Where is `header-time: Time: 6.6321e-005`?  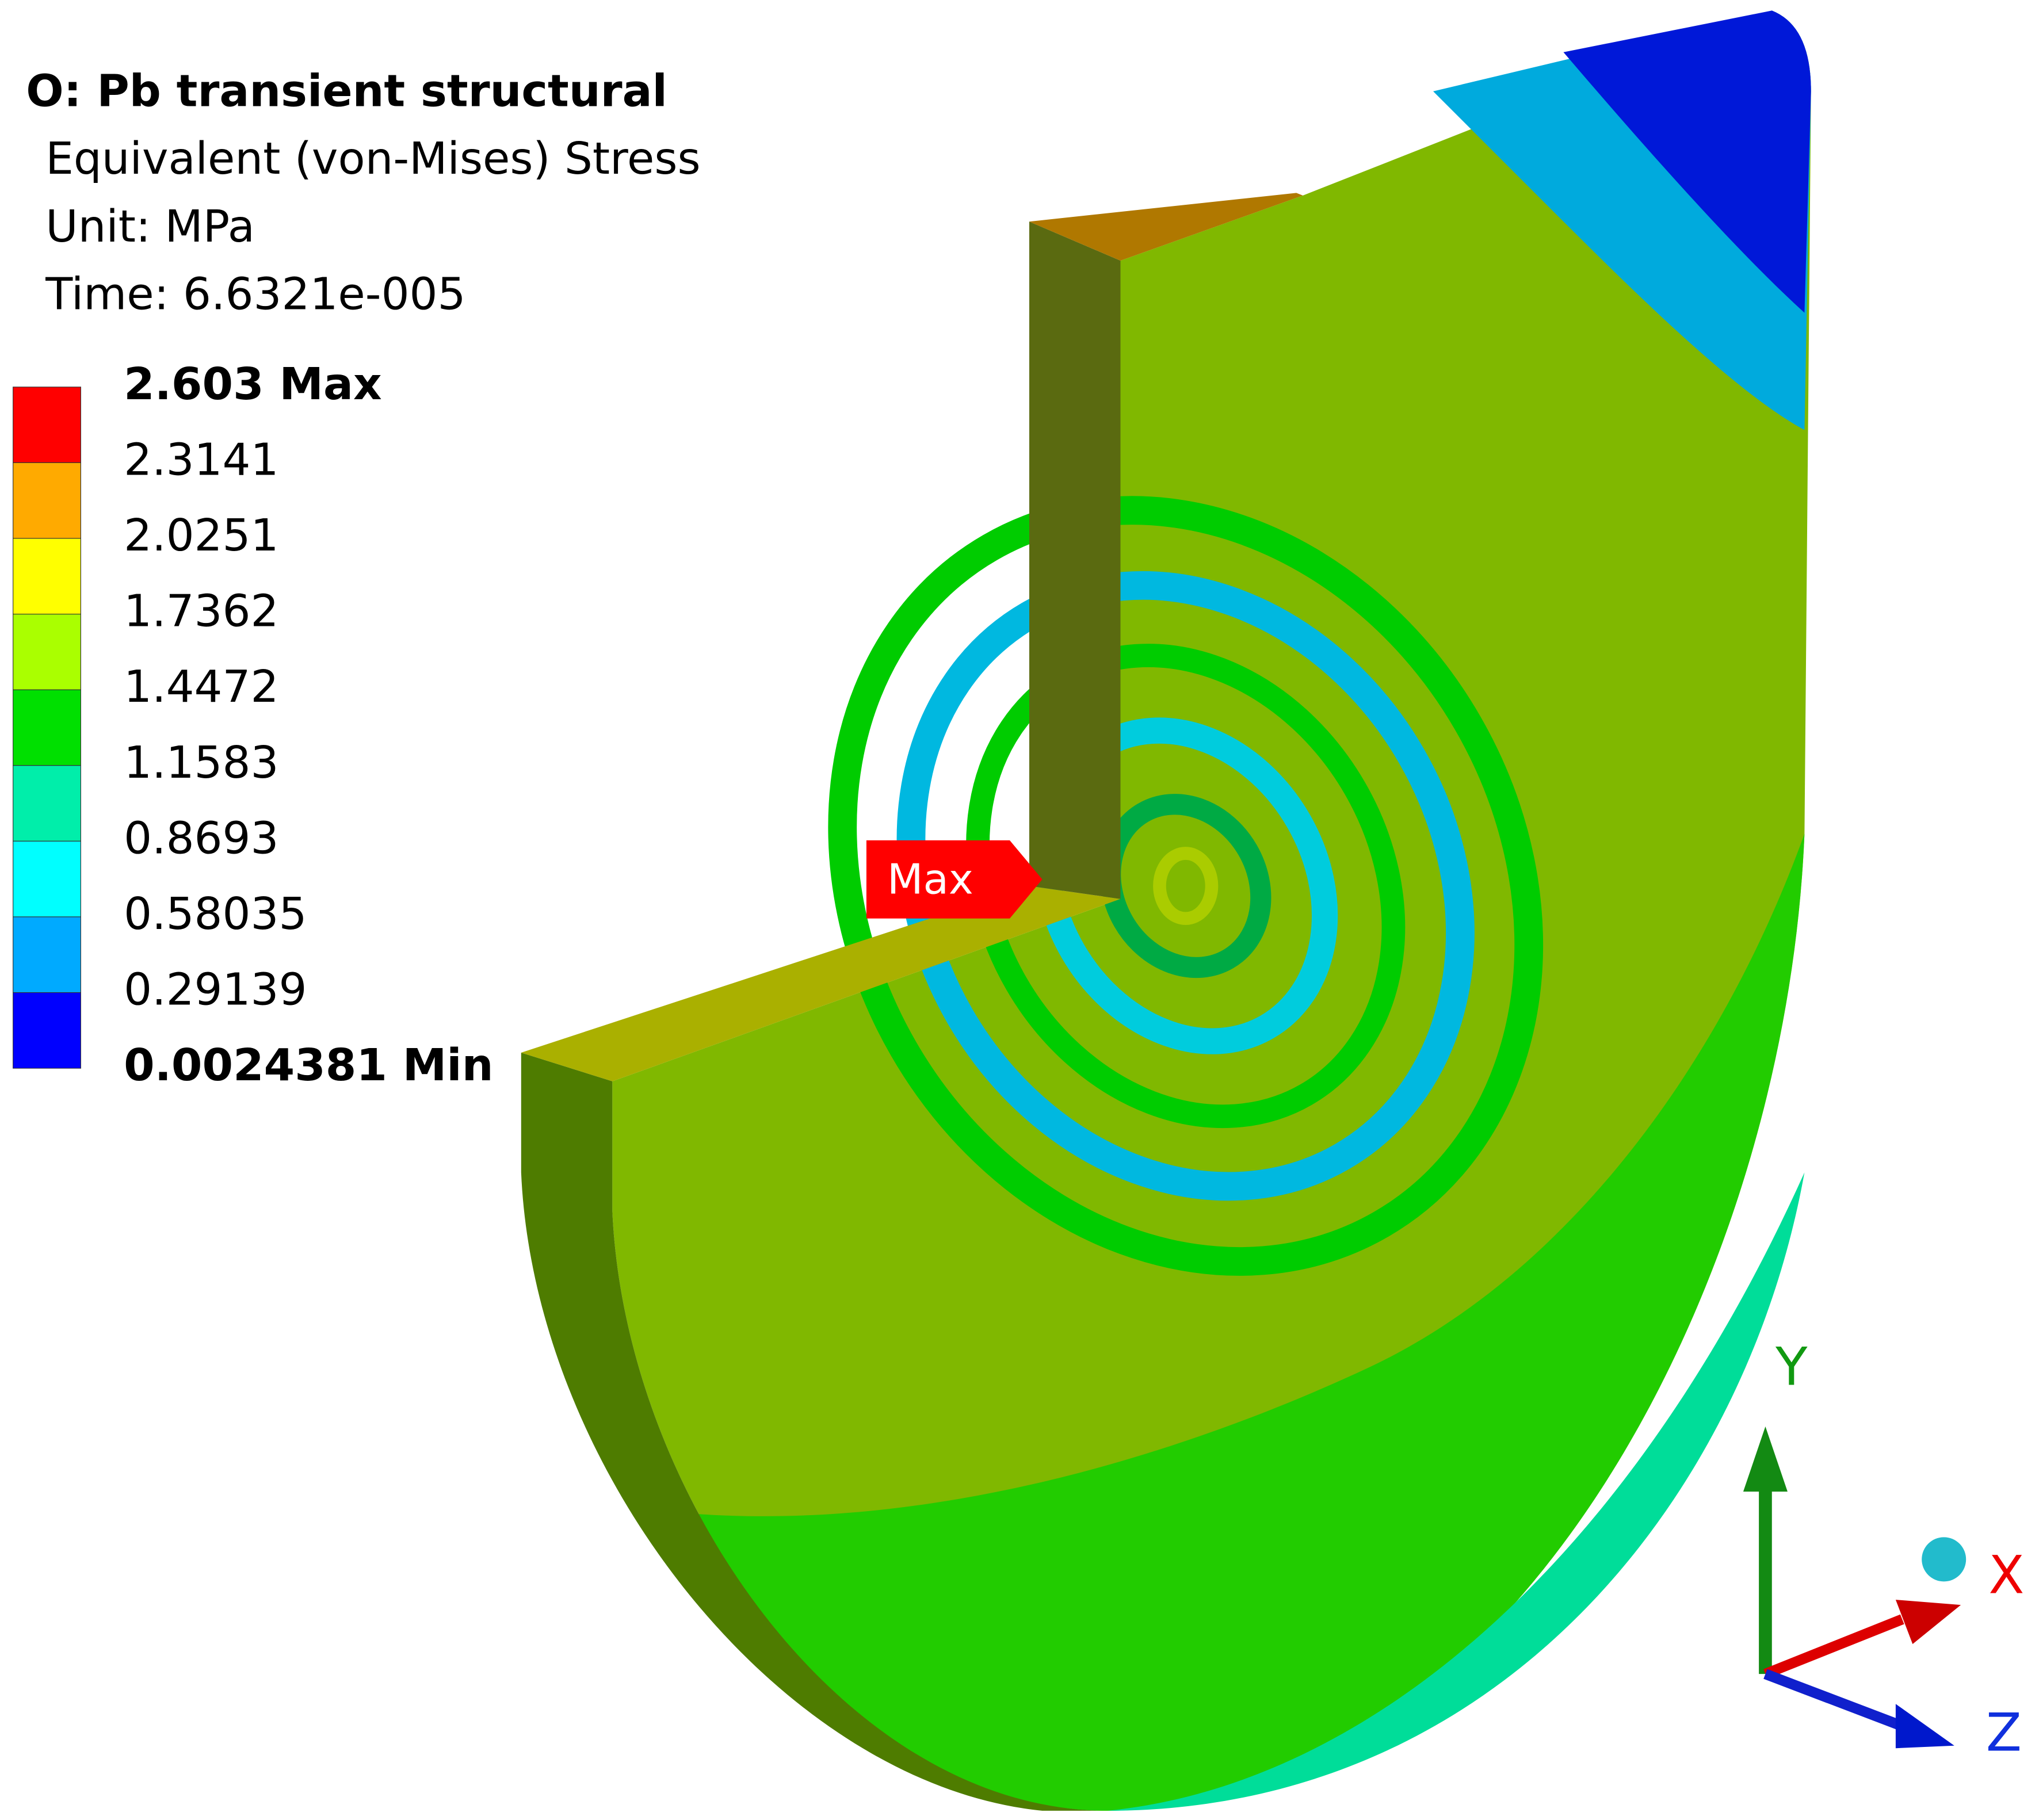 header-time: Time: 6.6321e-005 is located at coordinates (255, 294).